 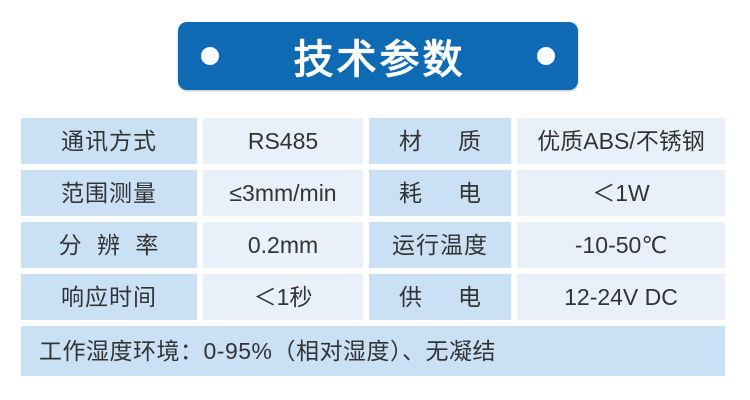 What do you see at coordinates (440, 245) in the screenshot?
I see `spec-label-operating-temp: 运行温度` at bounding box center [440, 245].